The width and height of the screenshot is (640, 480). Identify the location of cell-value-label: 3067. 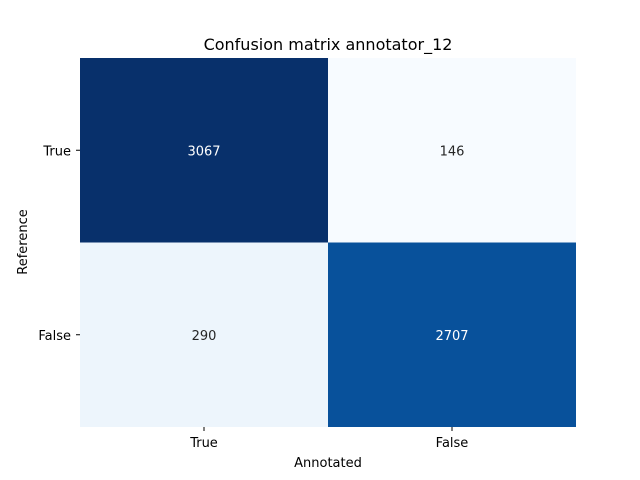
(203, 151).